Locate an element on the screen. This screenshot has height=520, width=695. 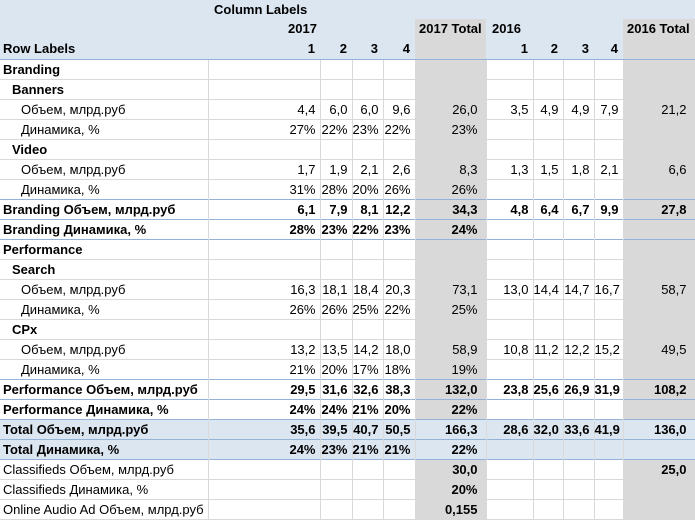
quarter-header-2016-q3: 3 is located at coordinates (578, 49).